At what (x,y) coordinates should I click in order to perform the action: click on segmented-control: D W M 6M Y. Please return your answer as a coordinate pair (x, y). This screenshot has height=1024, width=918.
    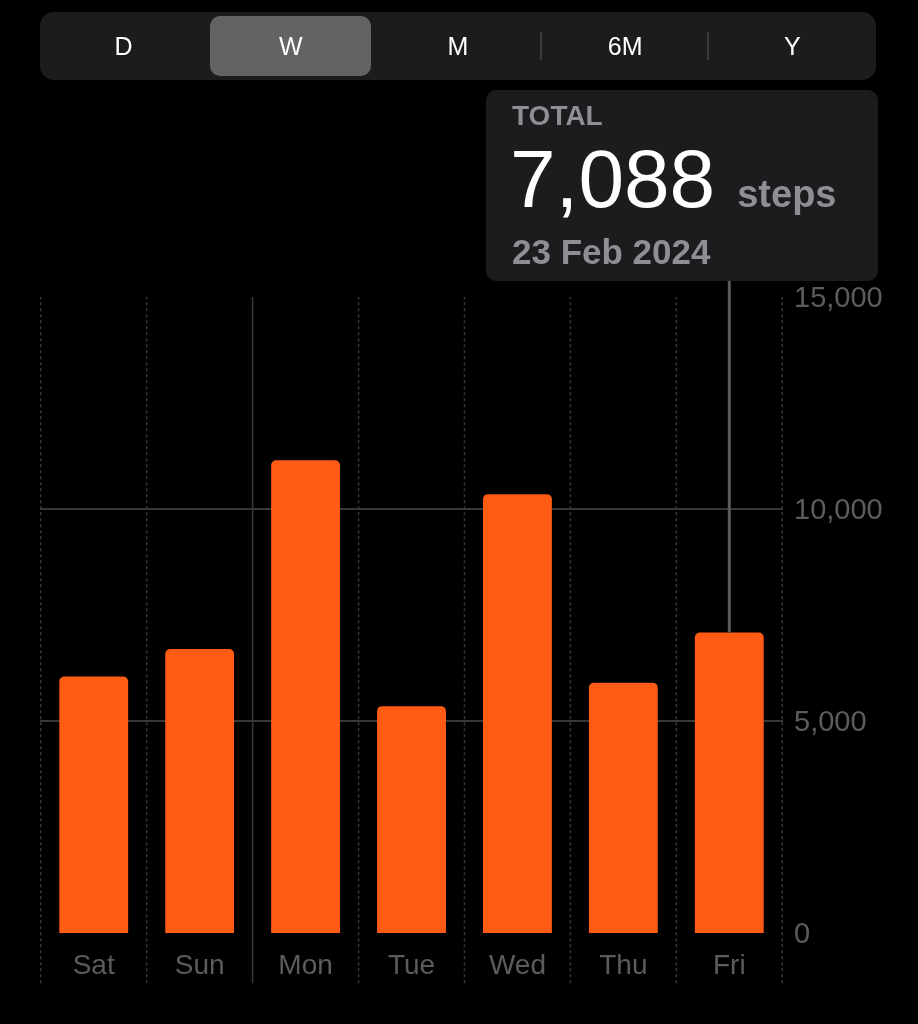
    Looking at the image, I should click on (458, 46).